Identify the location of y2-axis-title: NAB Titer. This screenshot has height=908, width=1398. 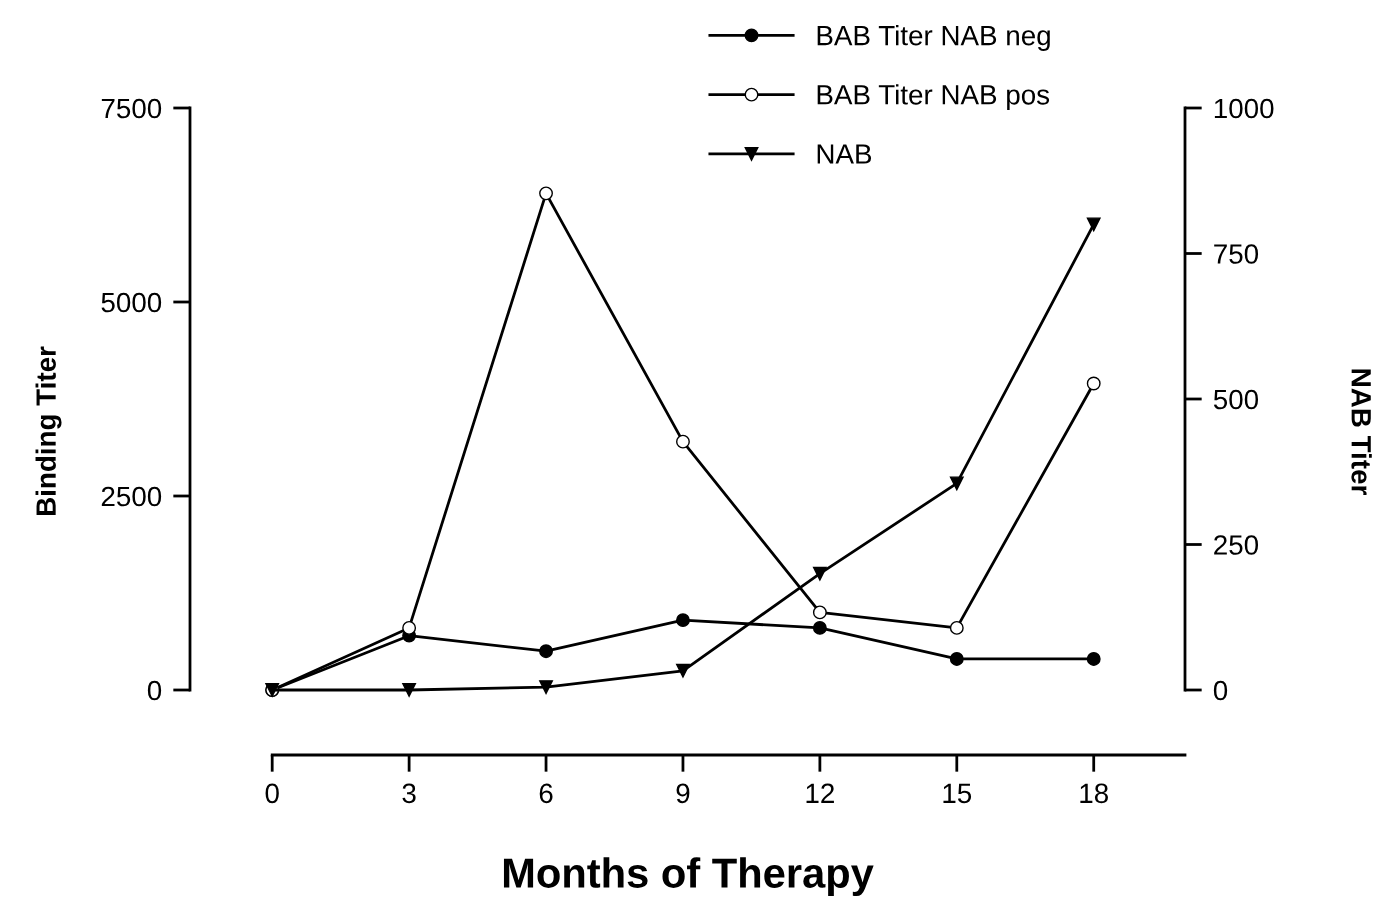
(1361, 432).